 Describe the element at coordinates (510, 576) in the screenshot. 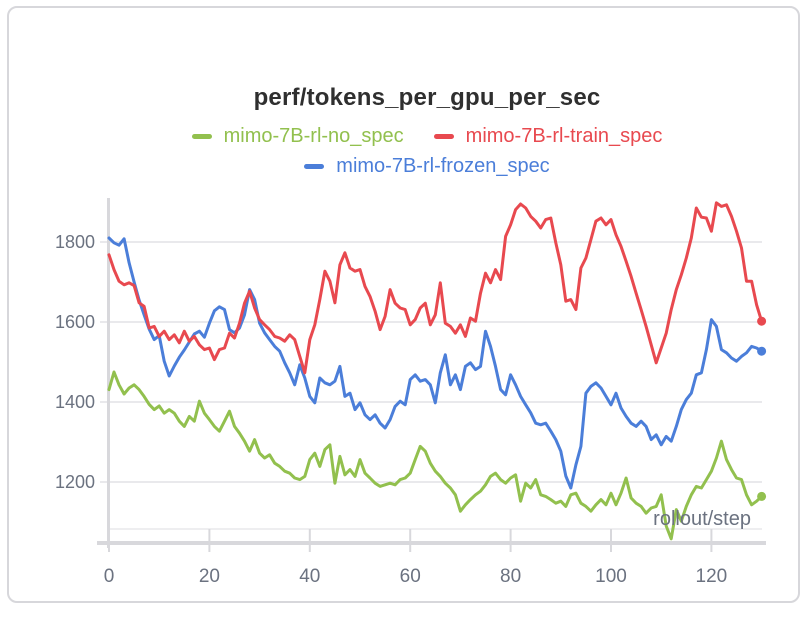

I see `x-tick-label: 80` at that location.